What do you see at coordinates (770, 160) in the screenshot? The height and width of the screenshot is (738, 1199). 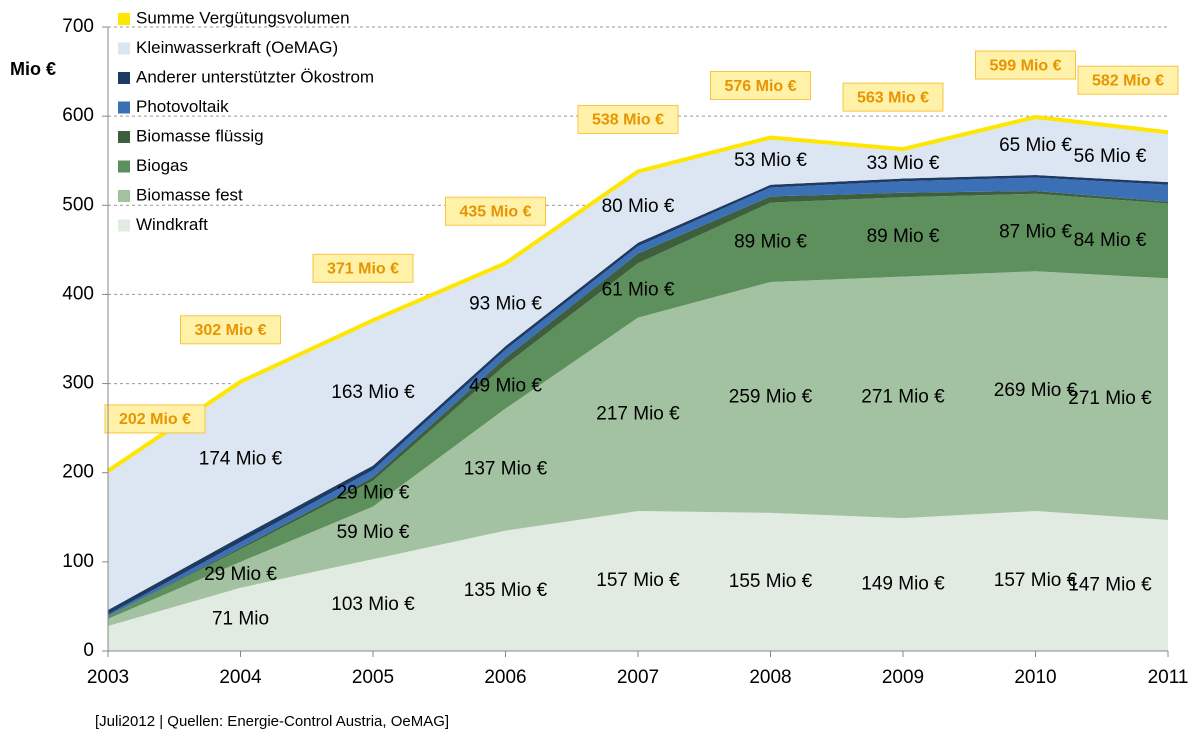 I see `data-label: 53 Mio €` at bounding box center [770, 160].